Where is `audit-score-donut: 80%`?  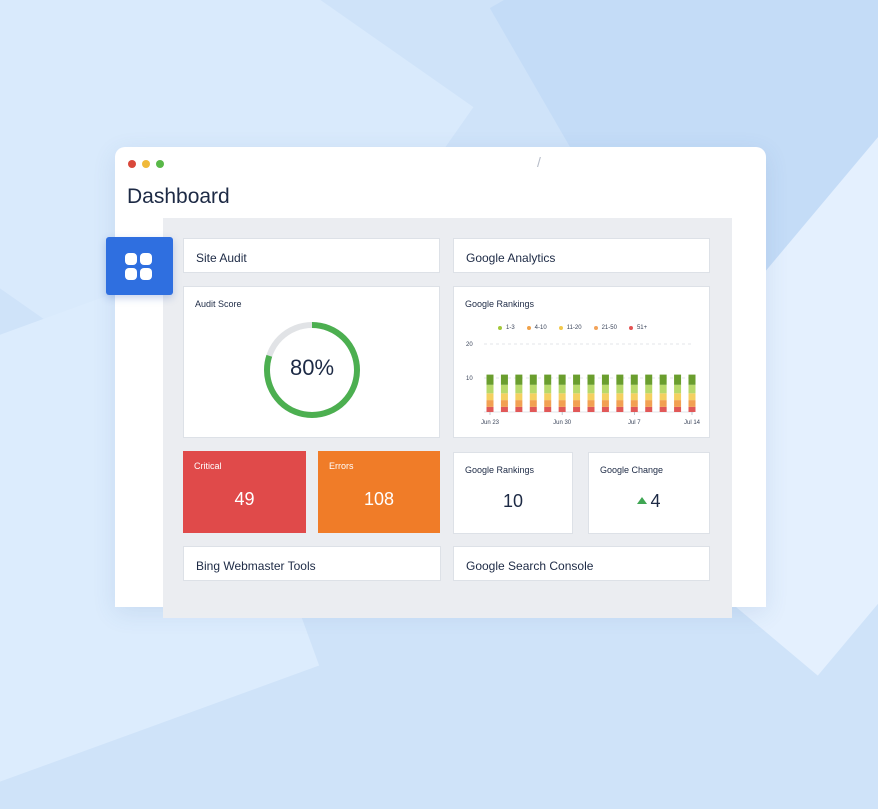
audit-score-donut: 80% is located at coordinates (312, 370).